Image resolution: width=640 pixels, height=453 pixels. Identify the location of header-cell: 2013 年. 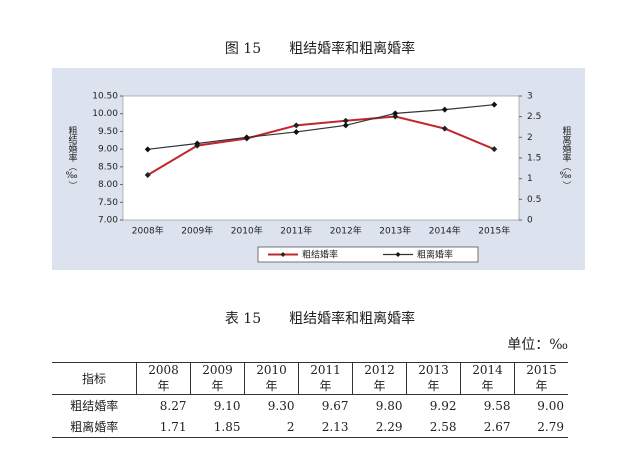
(433, 378).